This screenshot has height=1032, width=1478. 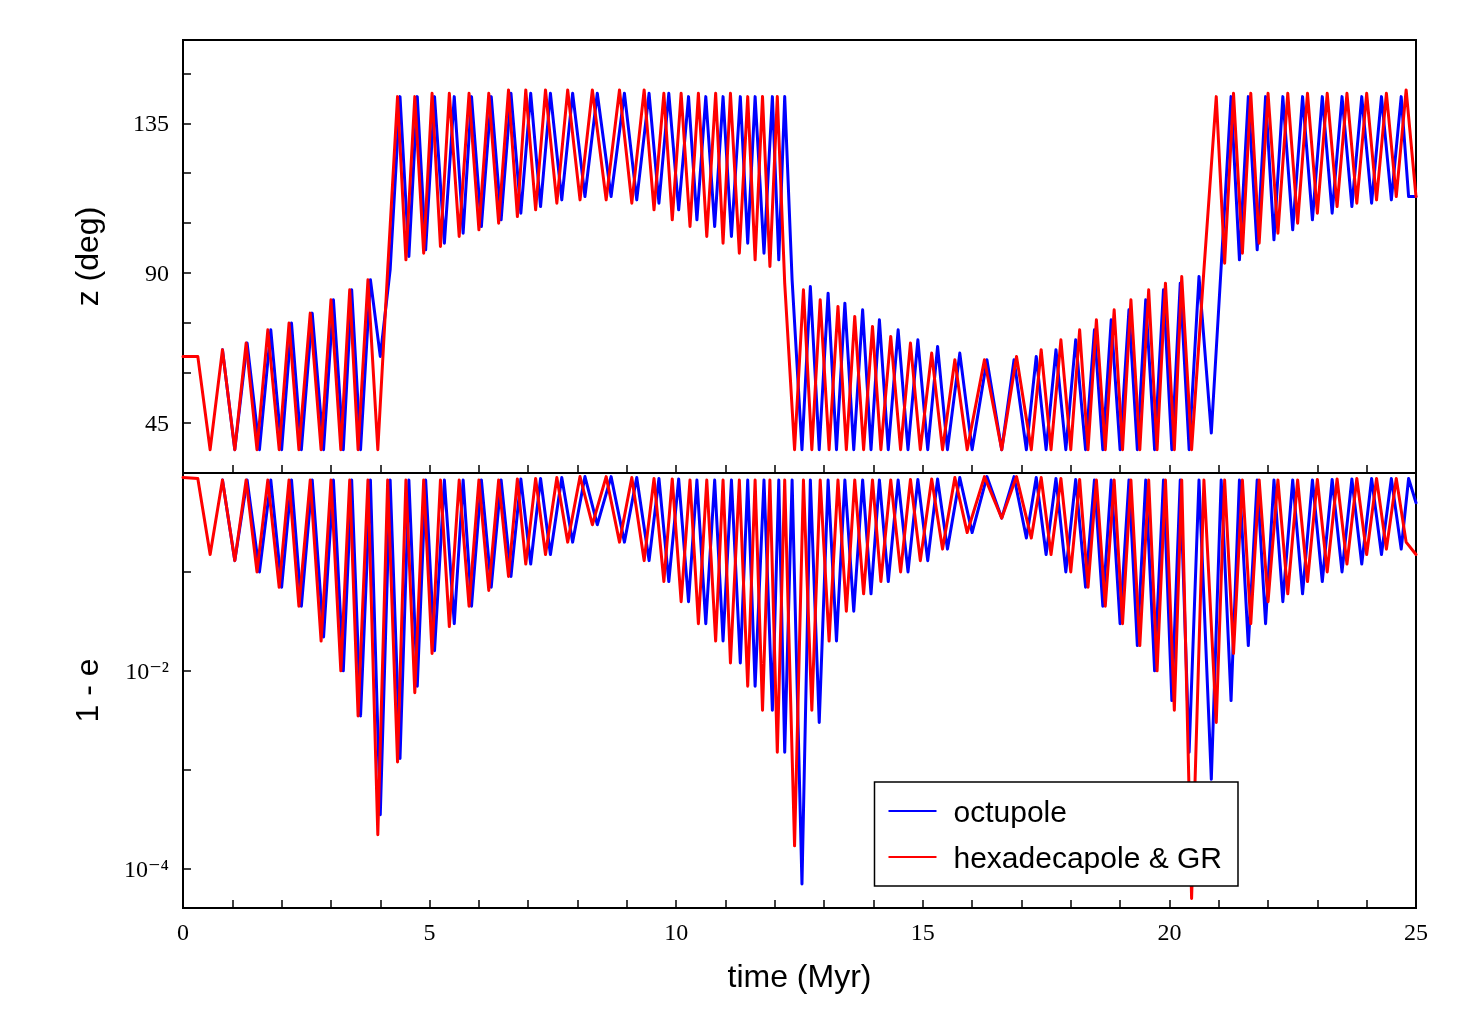 What do you see at coordinates (146, 868) in the screenshot?
I see `y-tick-label: 10⁻⁴` at bounding box center [146, 868].